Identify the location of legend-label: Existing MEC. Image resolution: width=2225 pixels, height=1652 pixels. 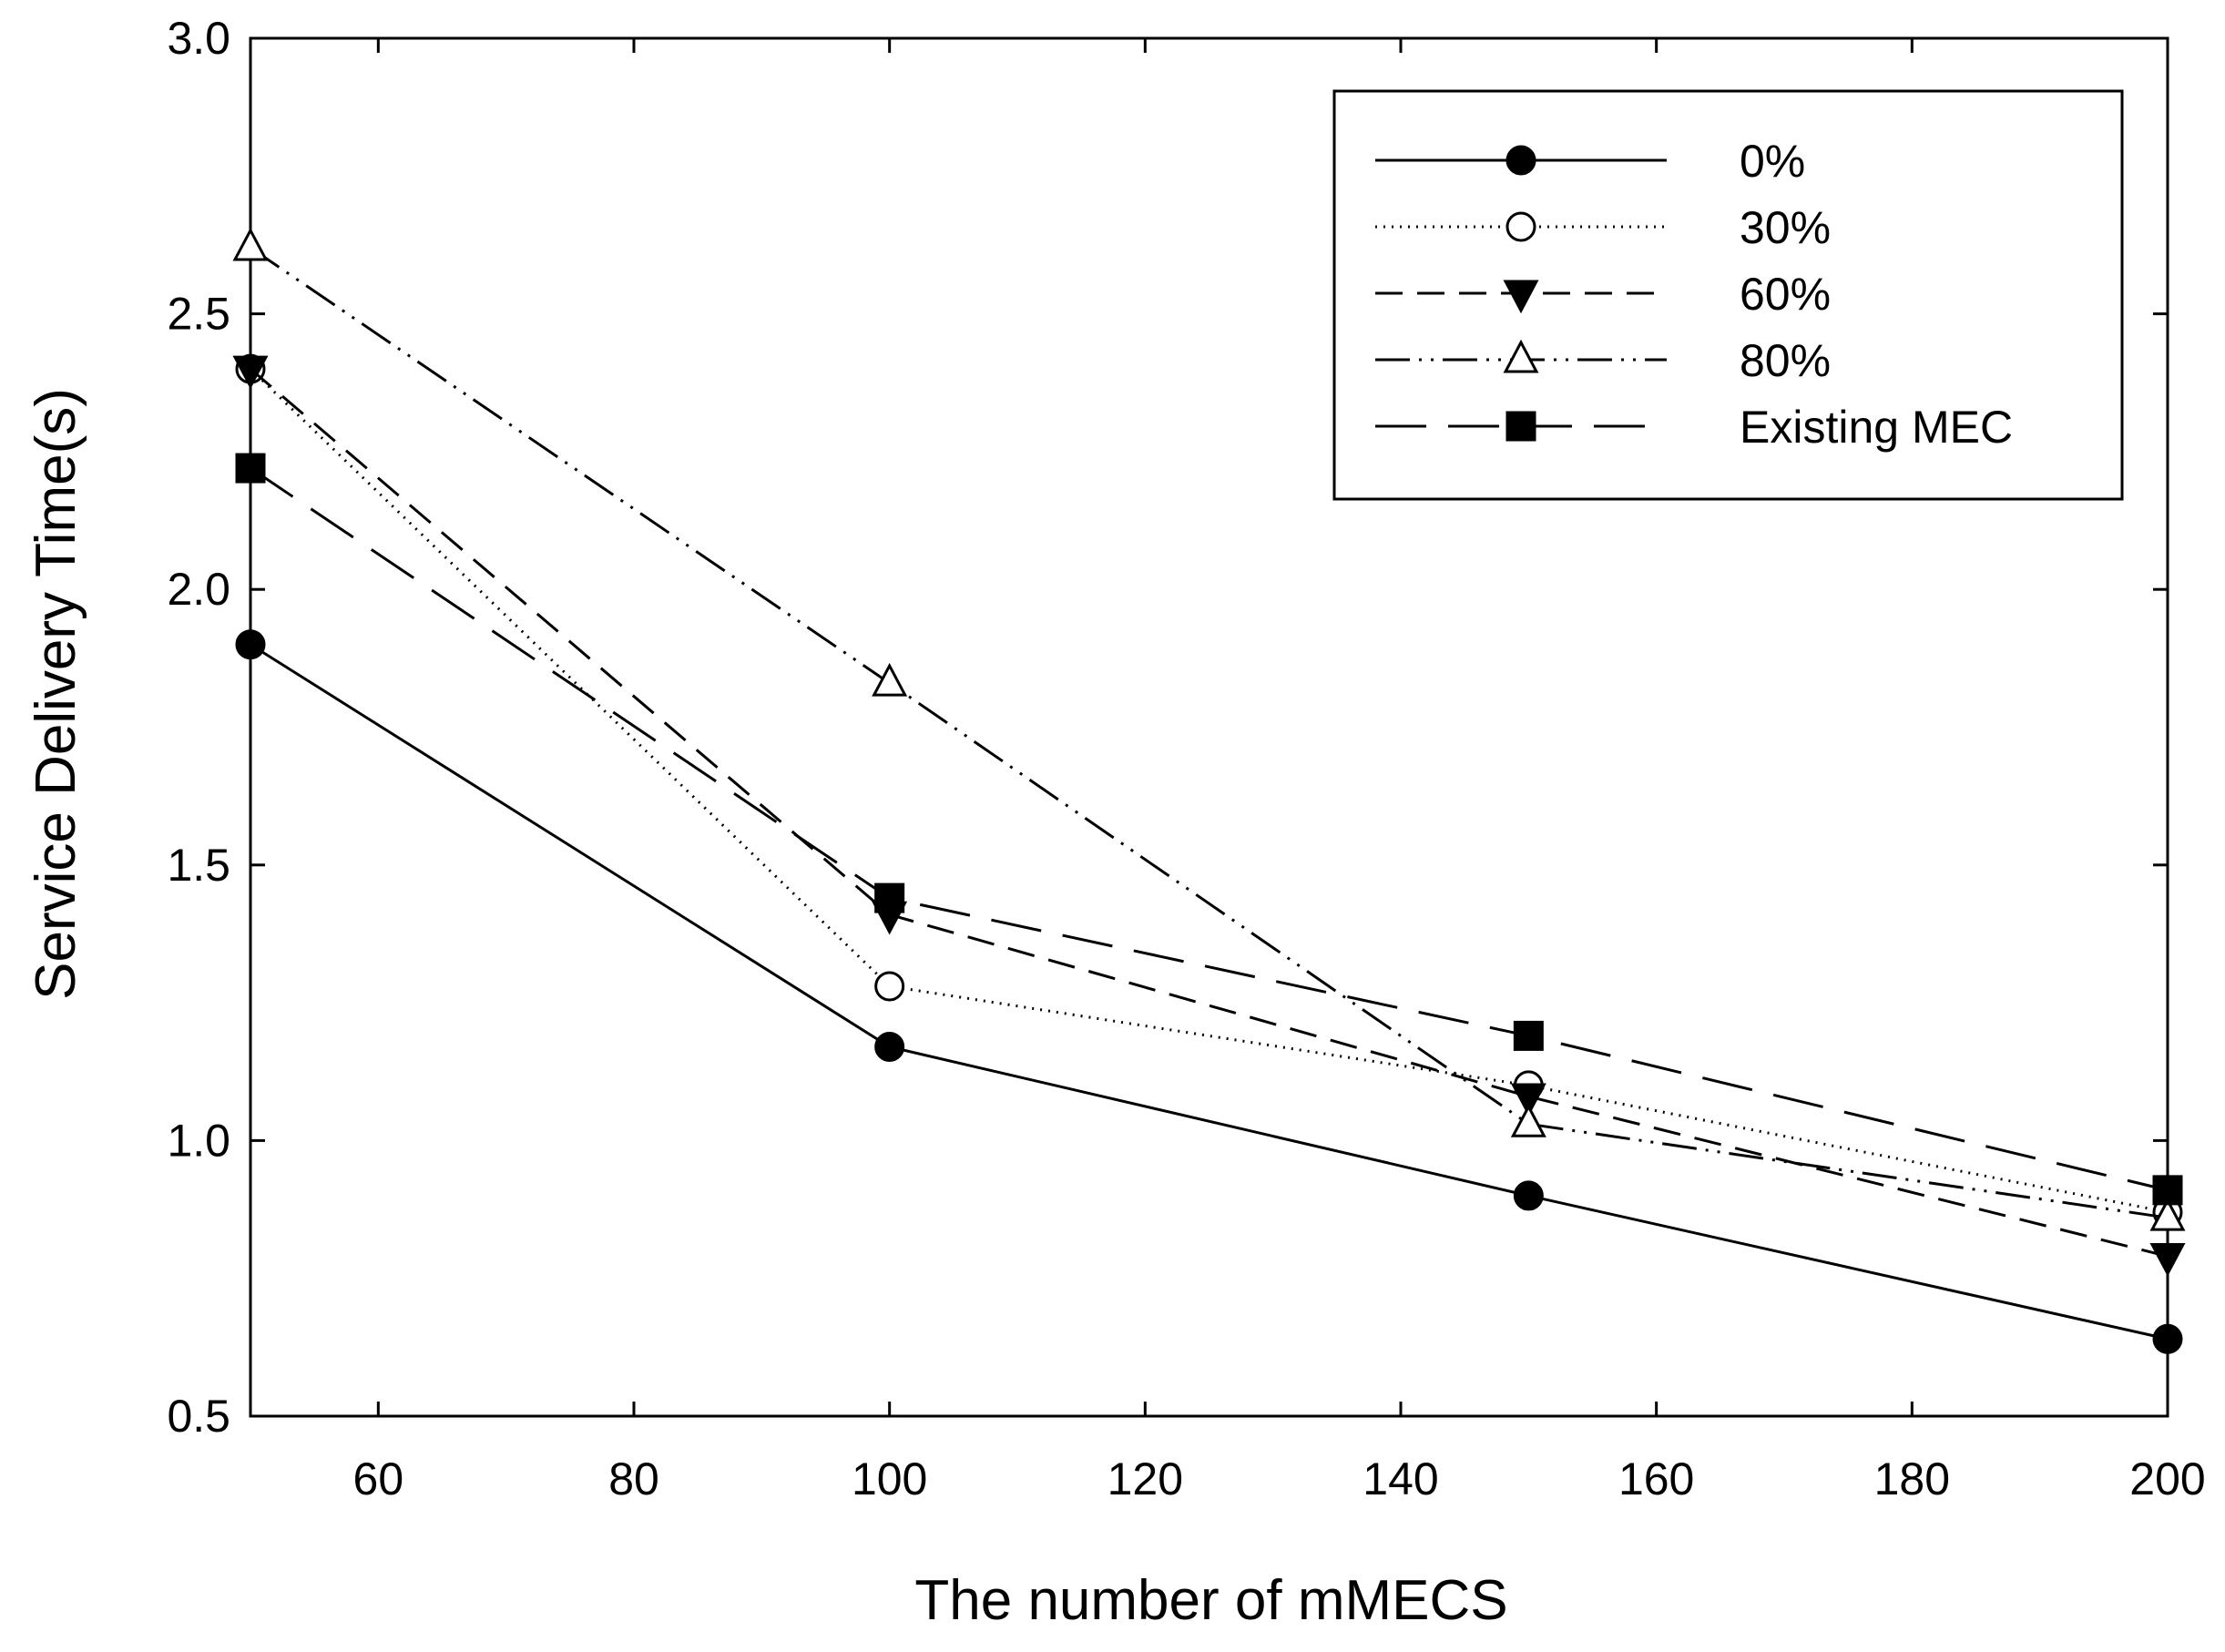
(1876, 428).